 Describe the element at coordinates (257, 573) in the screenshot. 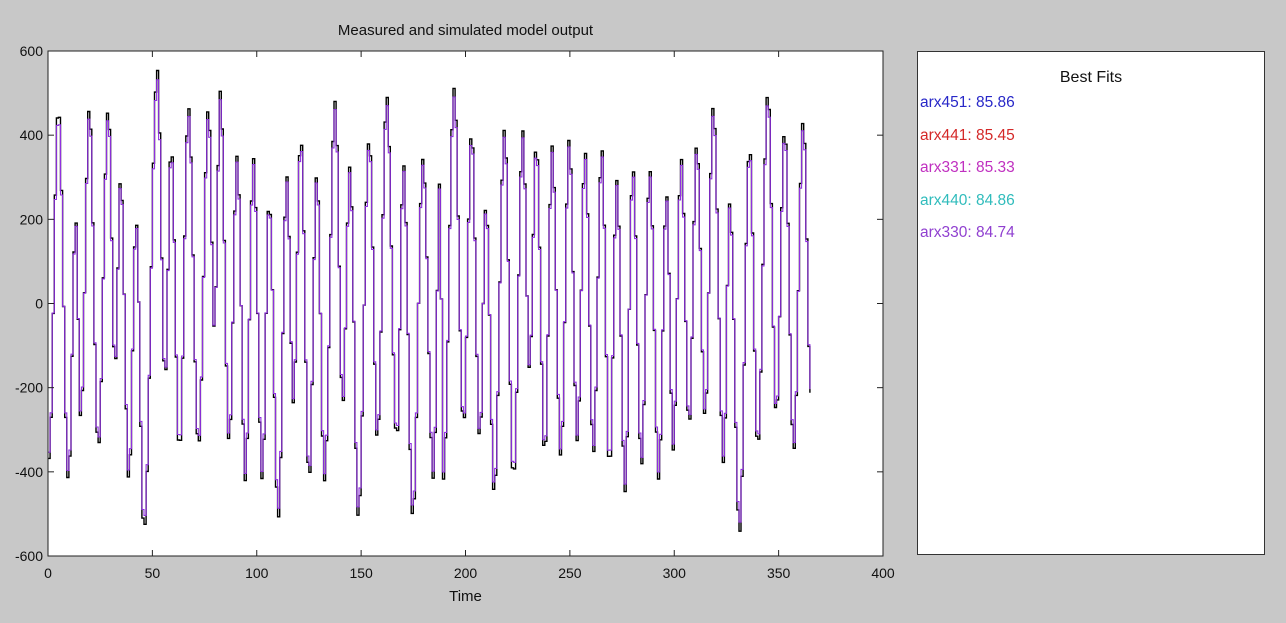

I see `x-tick-label: 100` at that location.